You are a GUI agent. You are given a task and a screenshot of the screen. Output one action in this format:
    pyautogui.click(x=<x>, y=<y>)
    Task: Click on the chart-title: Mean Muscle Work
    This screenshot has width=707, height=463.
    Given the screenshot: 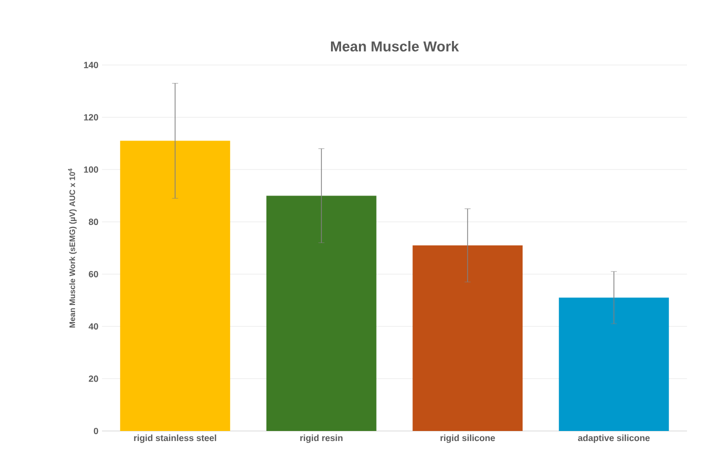 What is the action you would take?
    pyautogui.click(x=395, y=46)
    